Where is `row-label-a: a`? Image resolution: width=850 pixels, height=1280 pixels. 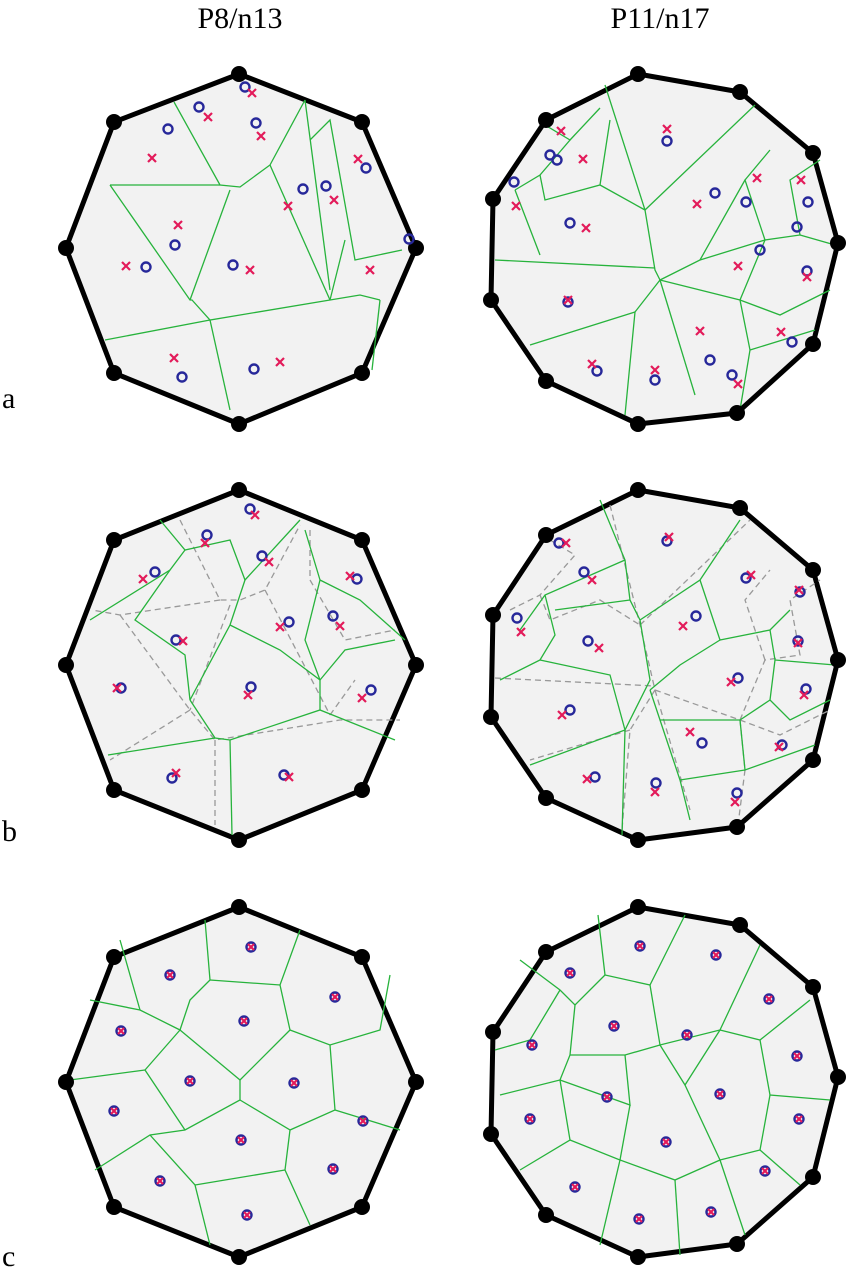 row-label-a: a is located at coordinates (9, 398).